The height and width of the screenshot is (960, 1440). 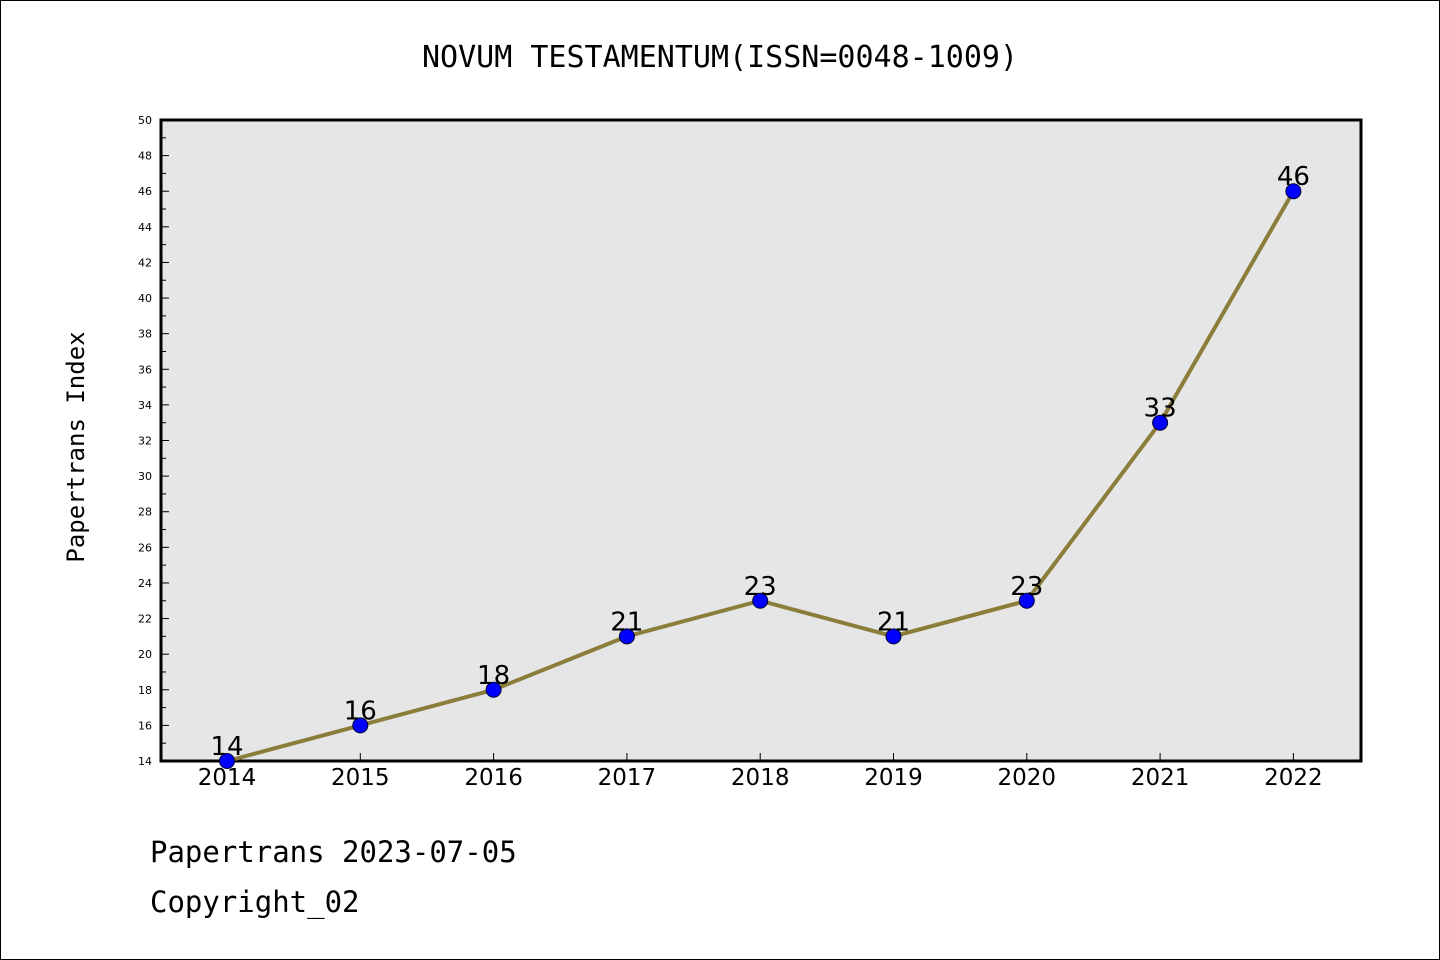 I want to click on y-tick-label: 16, so click(x=145, y=725).